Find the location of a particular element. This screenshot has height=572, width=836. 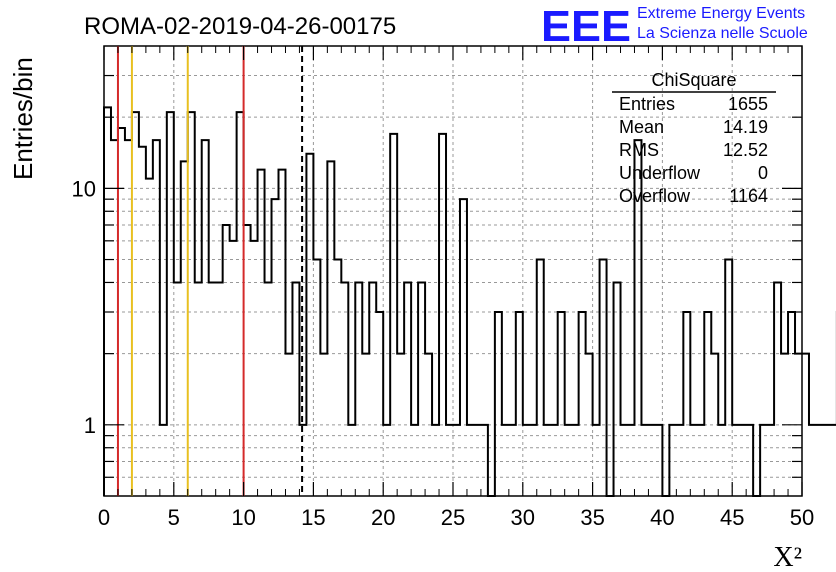

stats-value-underflow: 0 is located at coordinates (763, 173).